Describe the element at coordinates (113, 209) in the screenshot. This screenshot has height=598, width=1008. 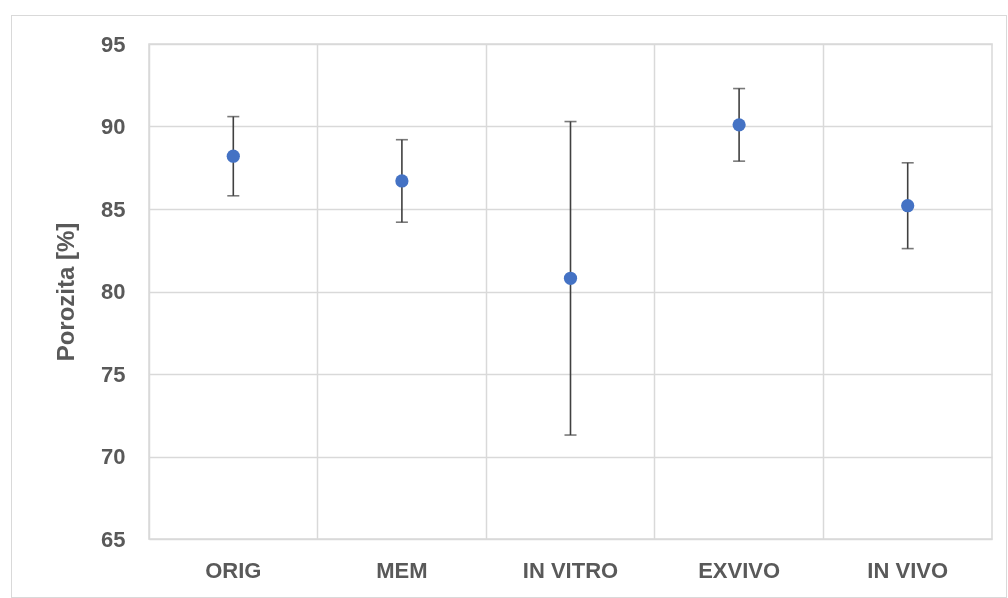
I see `y-tick-label: 85` at that location.